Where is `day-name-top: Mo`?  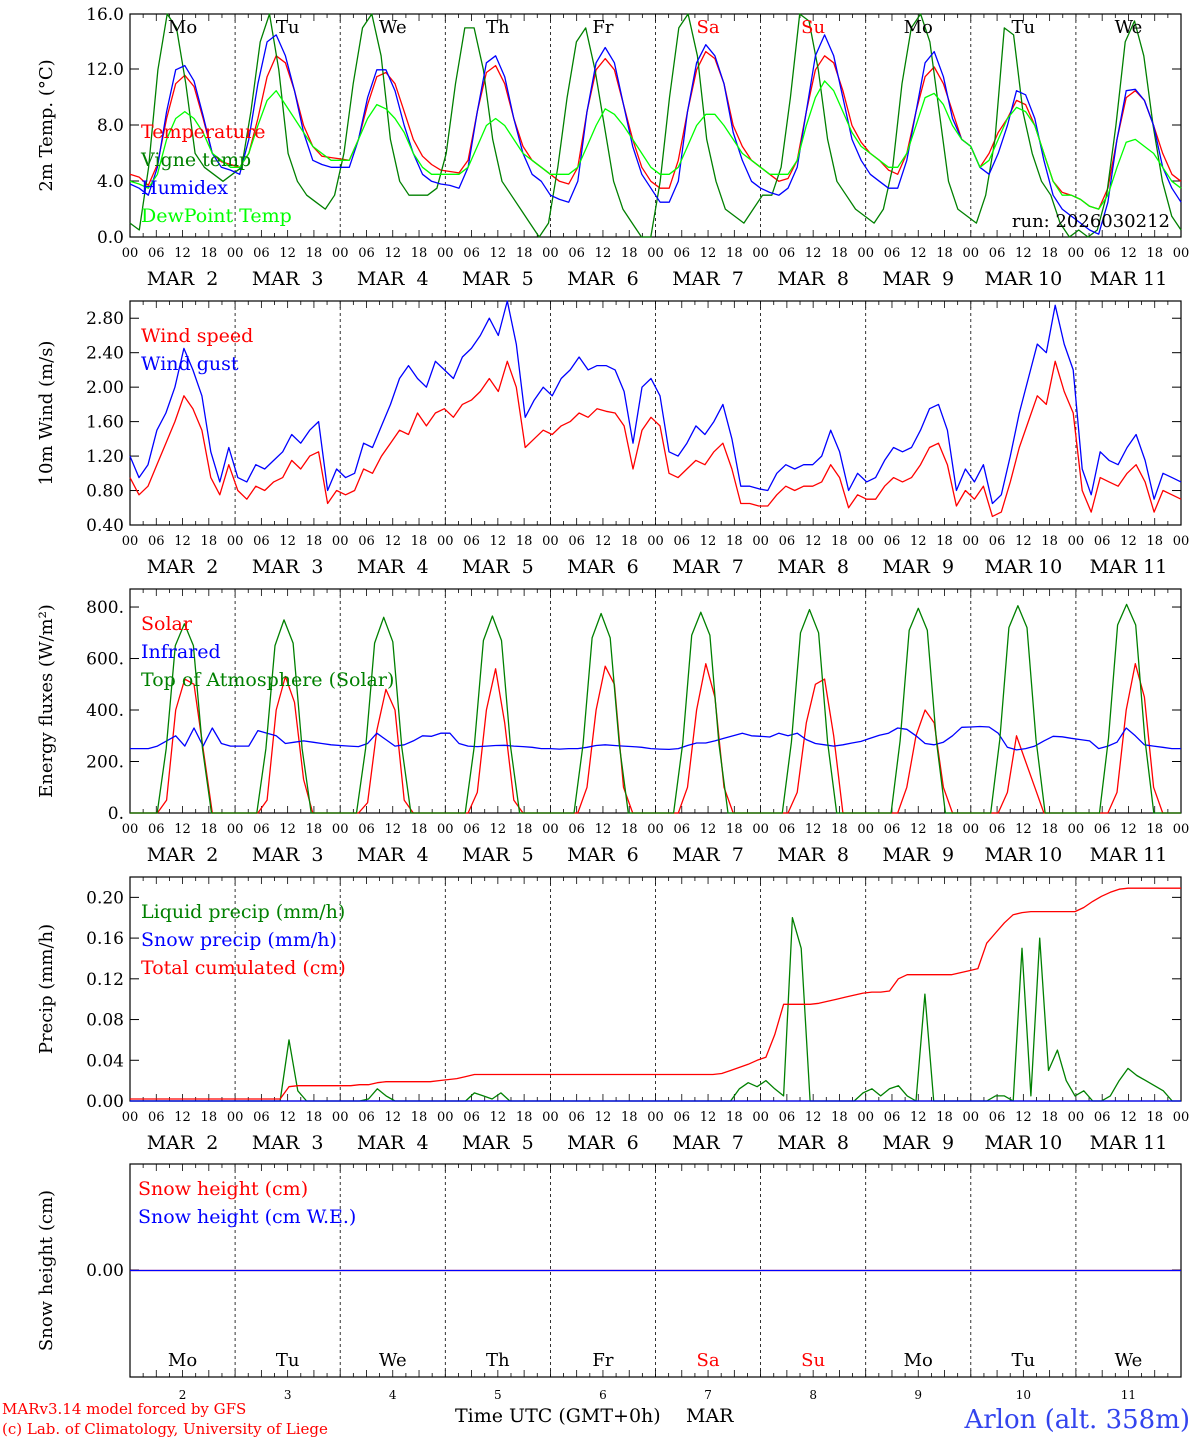 day-name-top: Mo is located at coordinates (182, 27).